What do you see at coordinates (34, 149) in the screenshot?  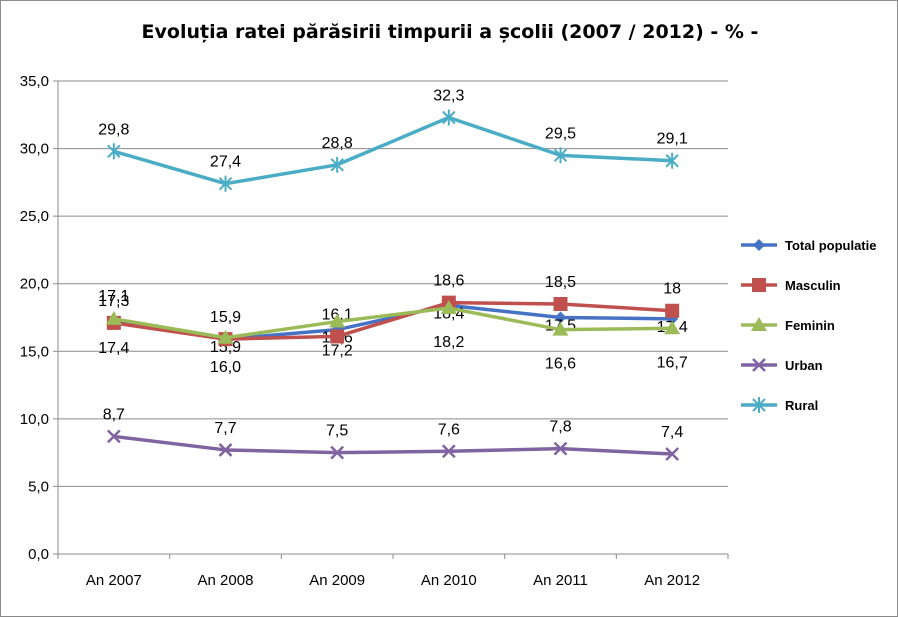 I see `y-tick-label: 30,0` at bounding box center [34, 149].